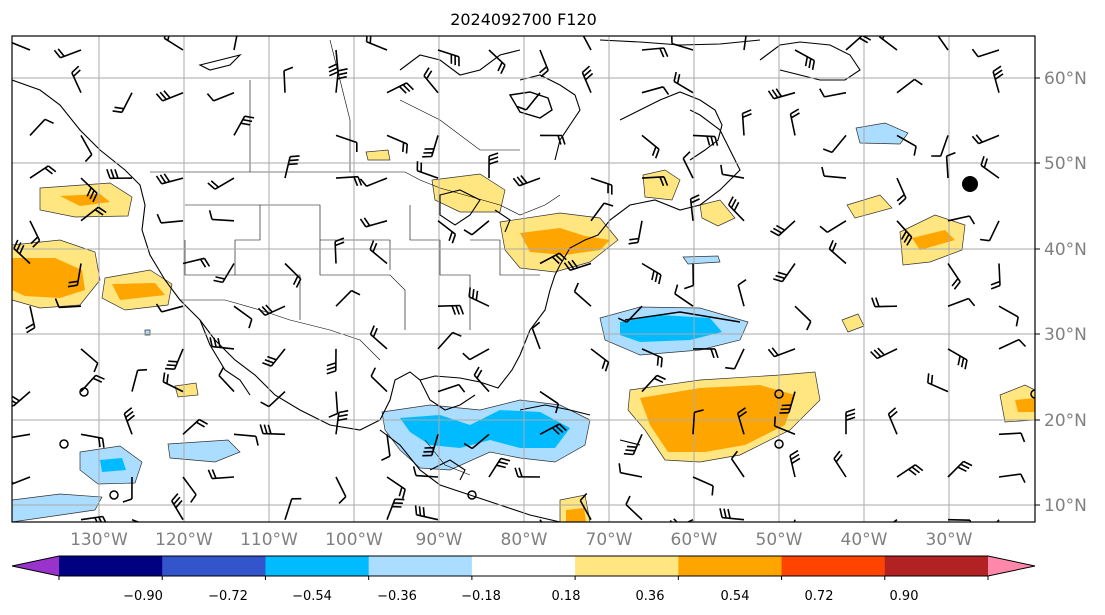 This screenshot has width=1105, height=615. I want to click on colorbar-tick-label: −0.18, so click(481, 596).